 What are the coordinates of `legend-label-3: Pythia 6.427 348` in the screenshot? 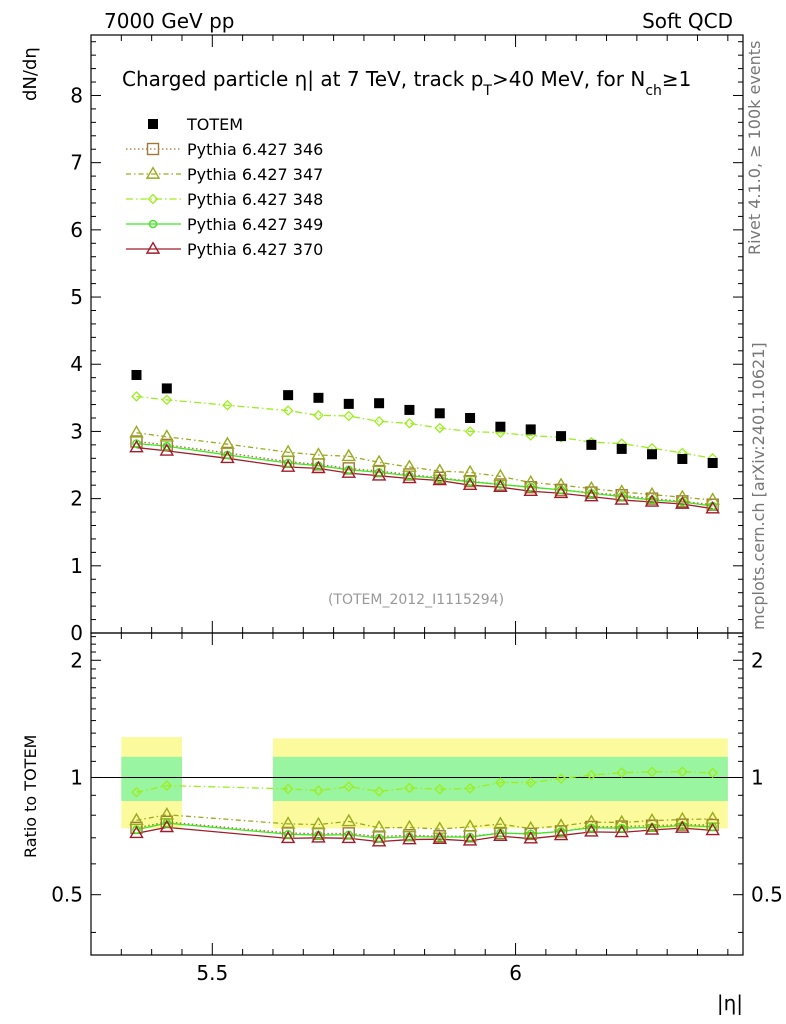 It's located at (255, 199).